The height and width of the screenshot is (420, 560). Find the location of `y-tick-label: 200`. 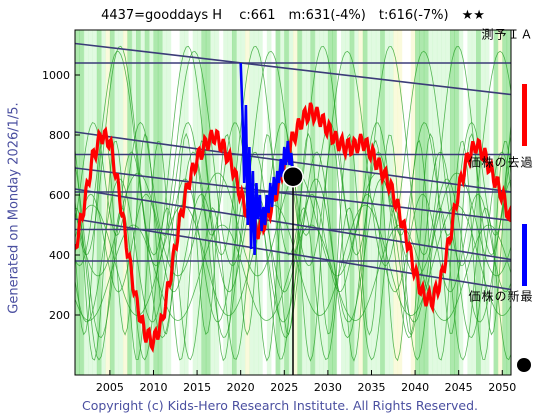

y-tick-label: 200 is located at coordinates (59, 315).